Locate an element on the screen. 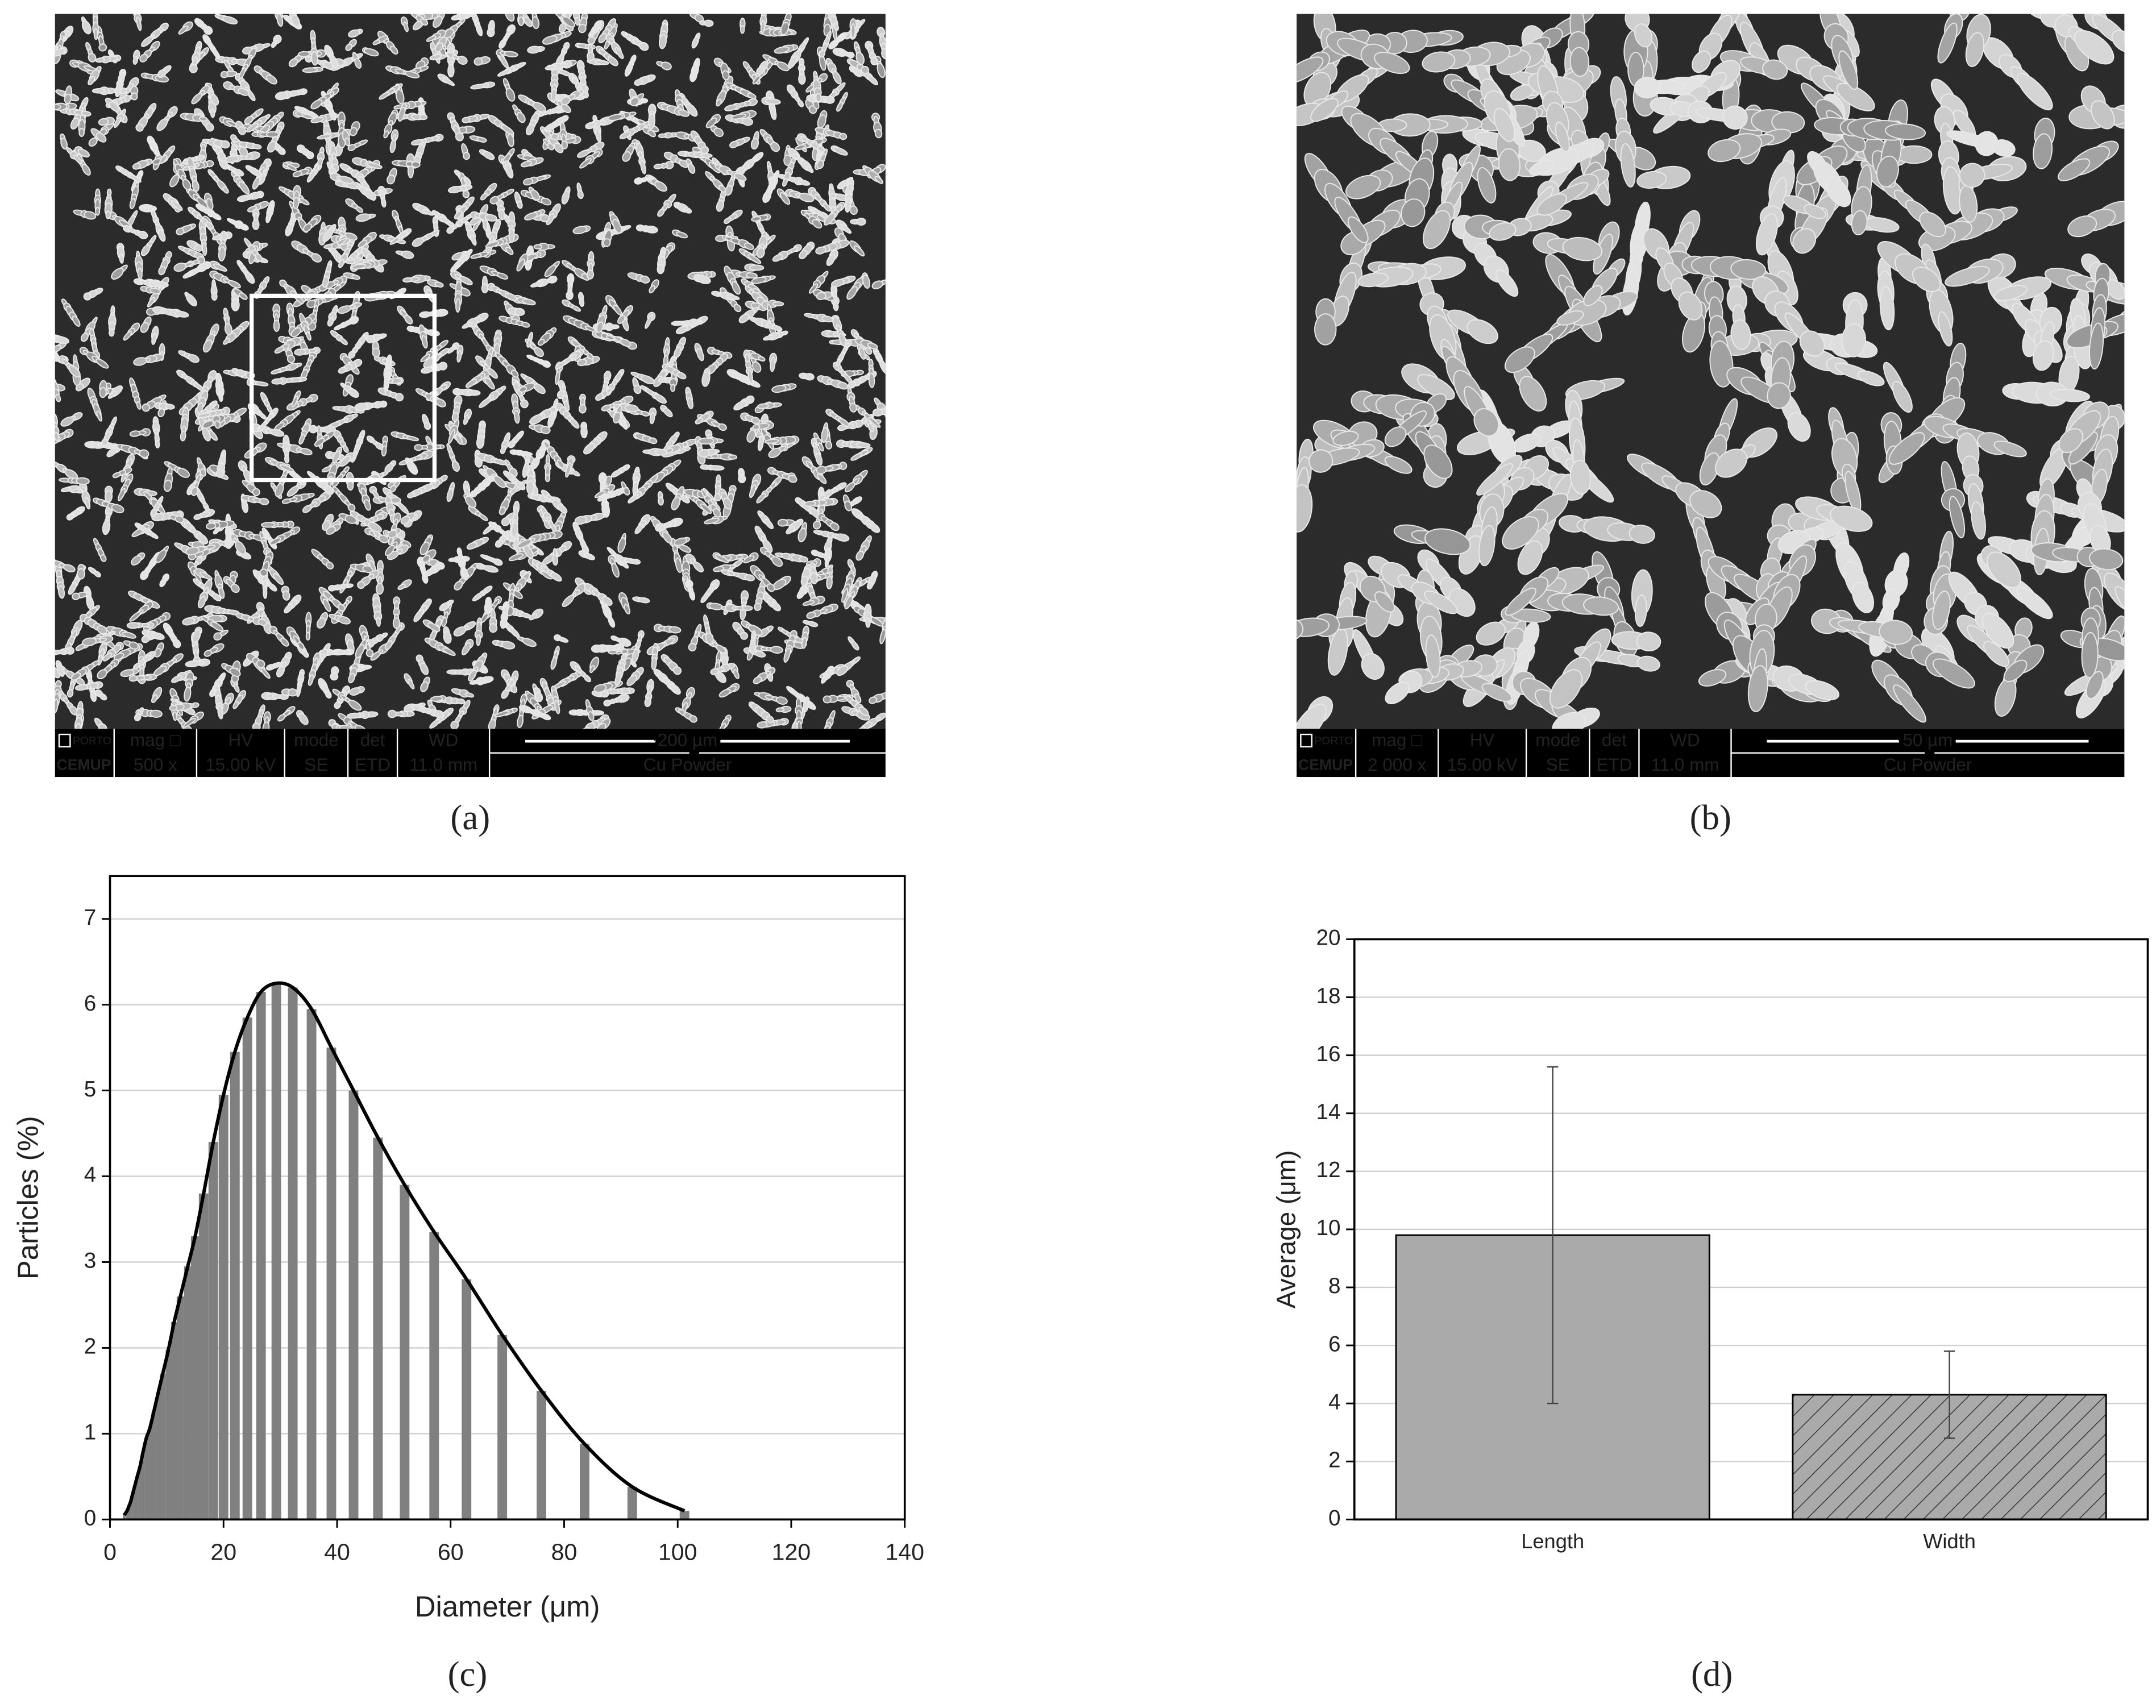 The height and width of the screenshot is (1708, 2156). info-value: ETD is located at coordinates (373, 765).